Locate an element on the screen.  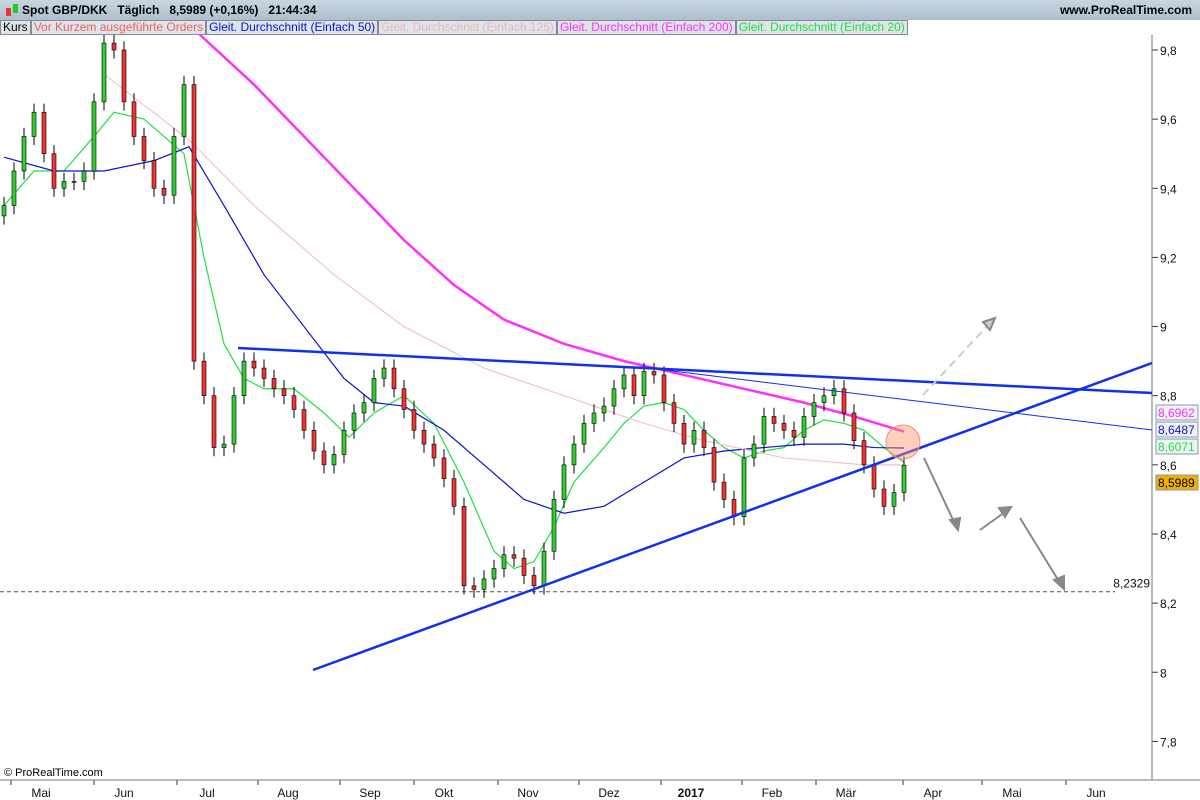
price-tag-label: 8,6487 is located at coordinates (1176, 430).